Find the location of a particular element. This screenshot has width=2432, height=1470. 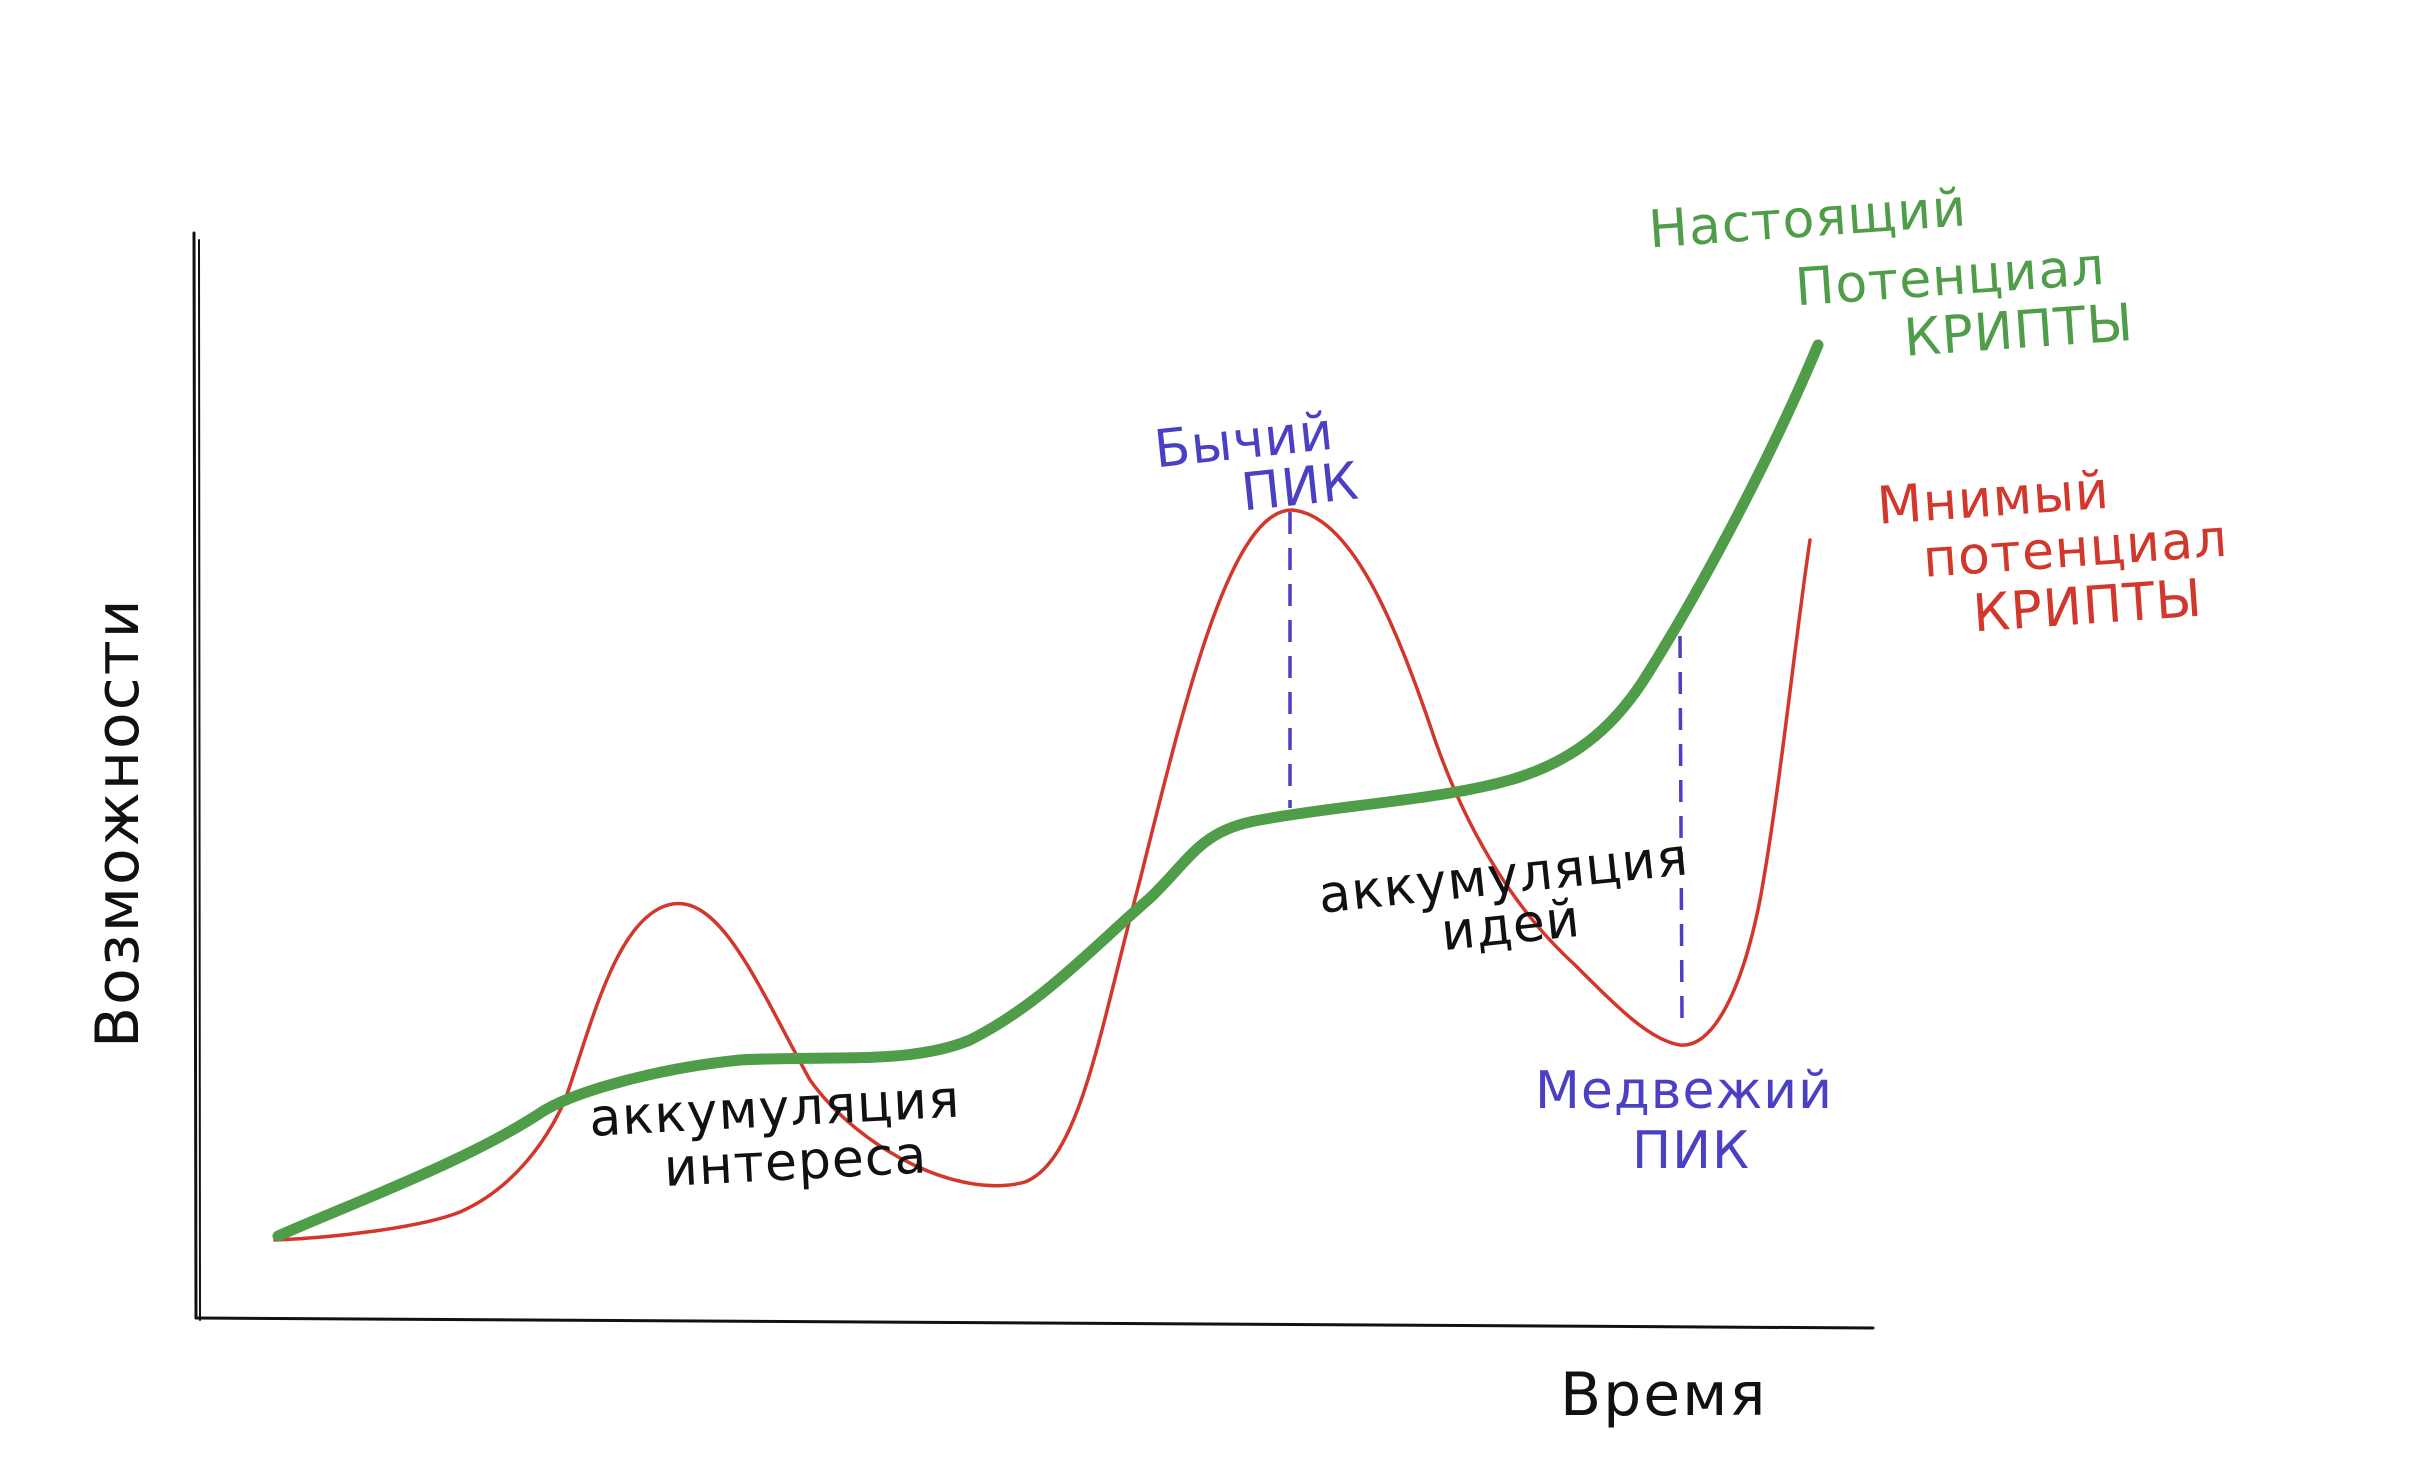

y-axis-double-stroke is located at coordinates (199, 780).